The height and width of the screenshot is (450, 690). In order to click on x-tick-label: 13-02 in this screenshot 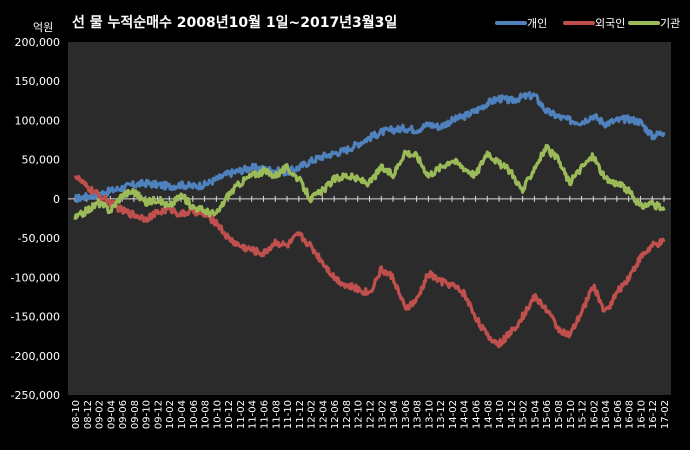, I will do `click(382, 414)`.